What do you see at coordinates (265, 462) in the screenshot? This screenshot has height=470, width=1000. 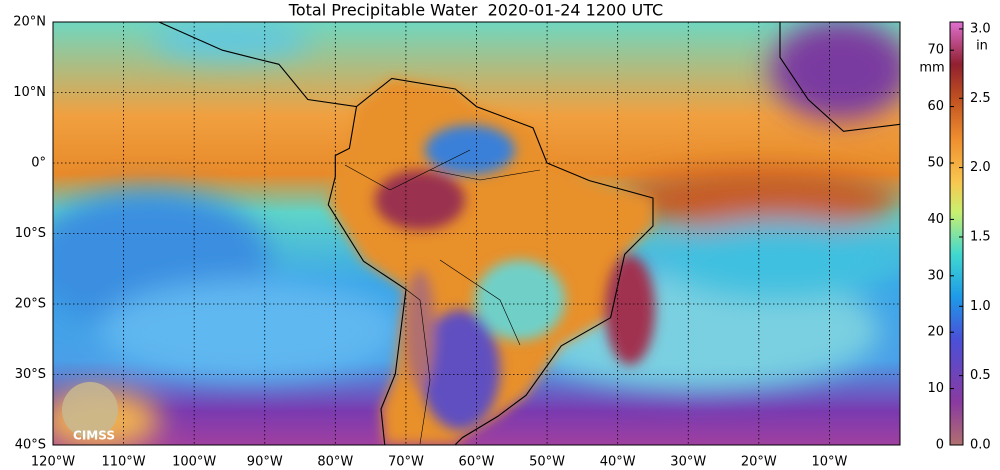 I see `x-tick-label: 90°W` at bounding box center [265, 462].